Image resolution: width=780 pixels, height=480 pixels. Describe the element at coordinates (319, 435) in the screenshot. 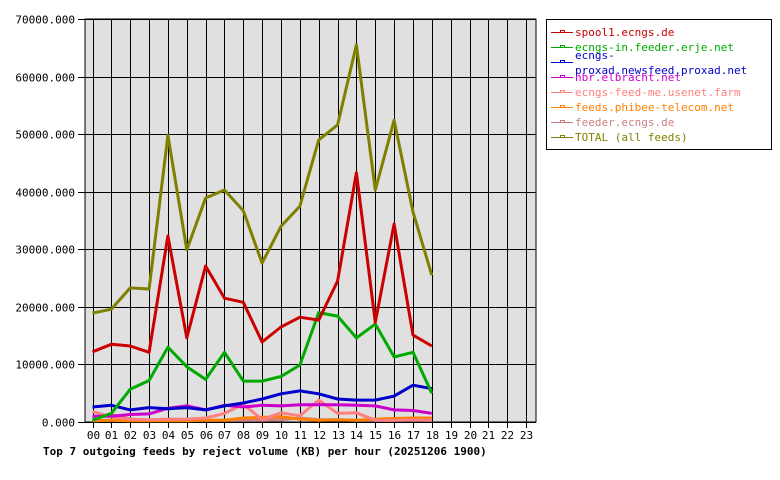

I see `x-tick-label: 12` at that location.